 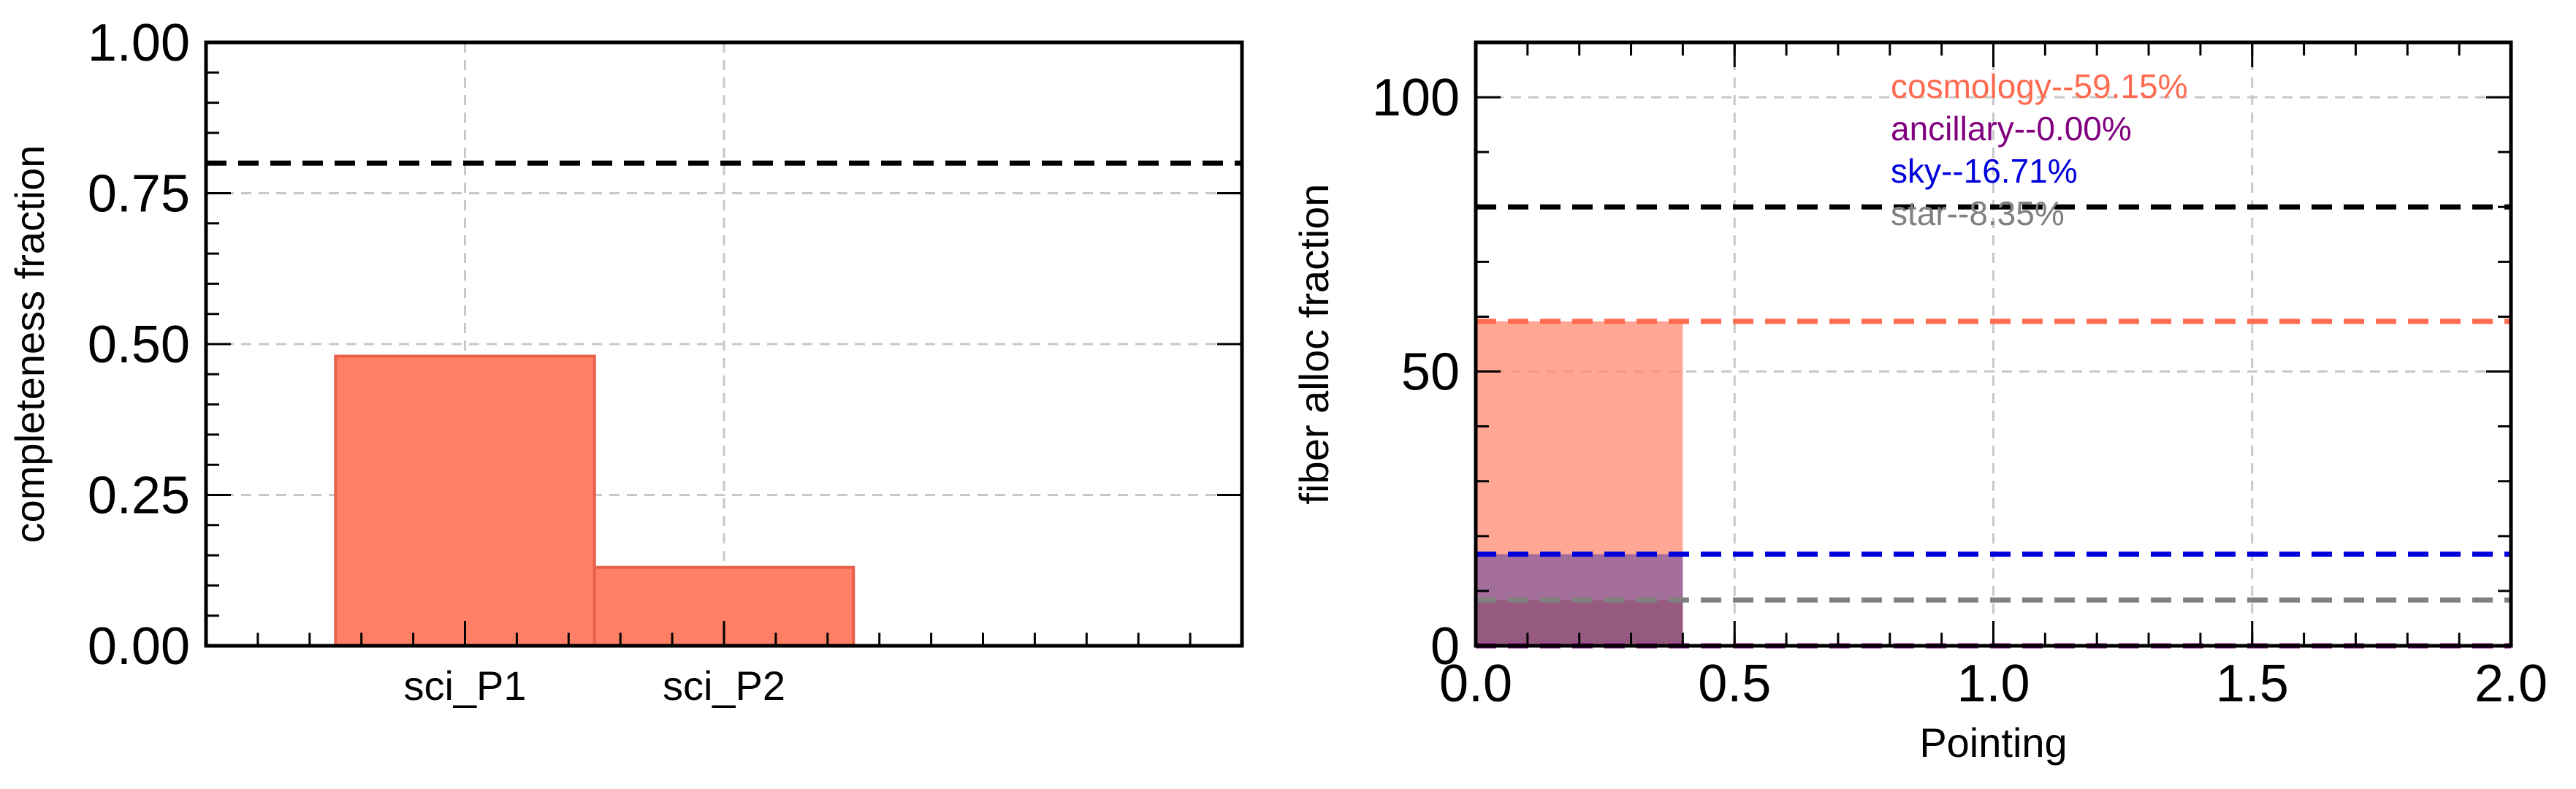 I want to click on right-xtick-labels: 0.0 0.5 1.0 1.5 2.0, so click(x=1994, y=684).